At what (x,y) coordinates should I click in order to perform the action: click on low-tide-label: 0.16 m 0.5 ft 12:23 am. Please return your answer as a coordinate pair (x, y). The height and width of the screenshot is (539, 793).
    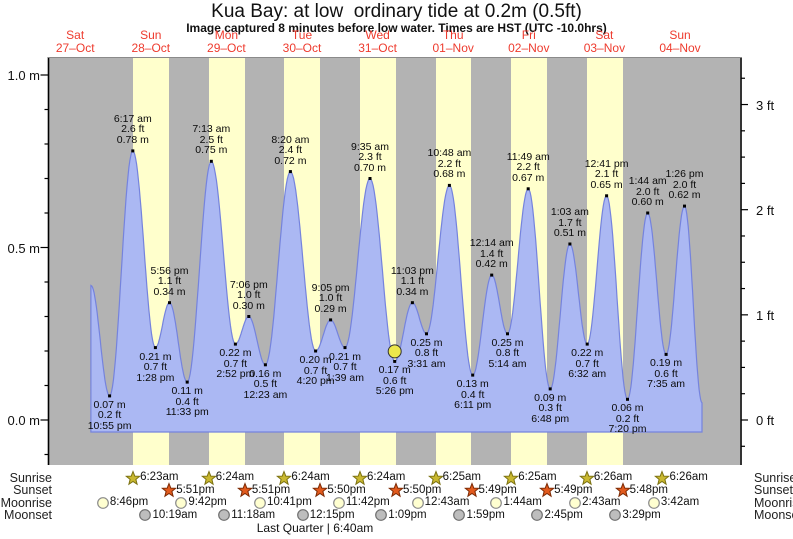
    Looking at the image, I should click on (265, 384).